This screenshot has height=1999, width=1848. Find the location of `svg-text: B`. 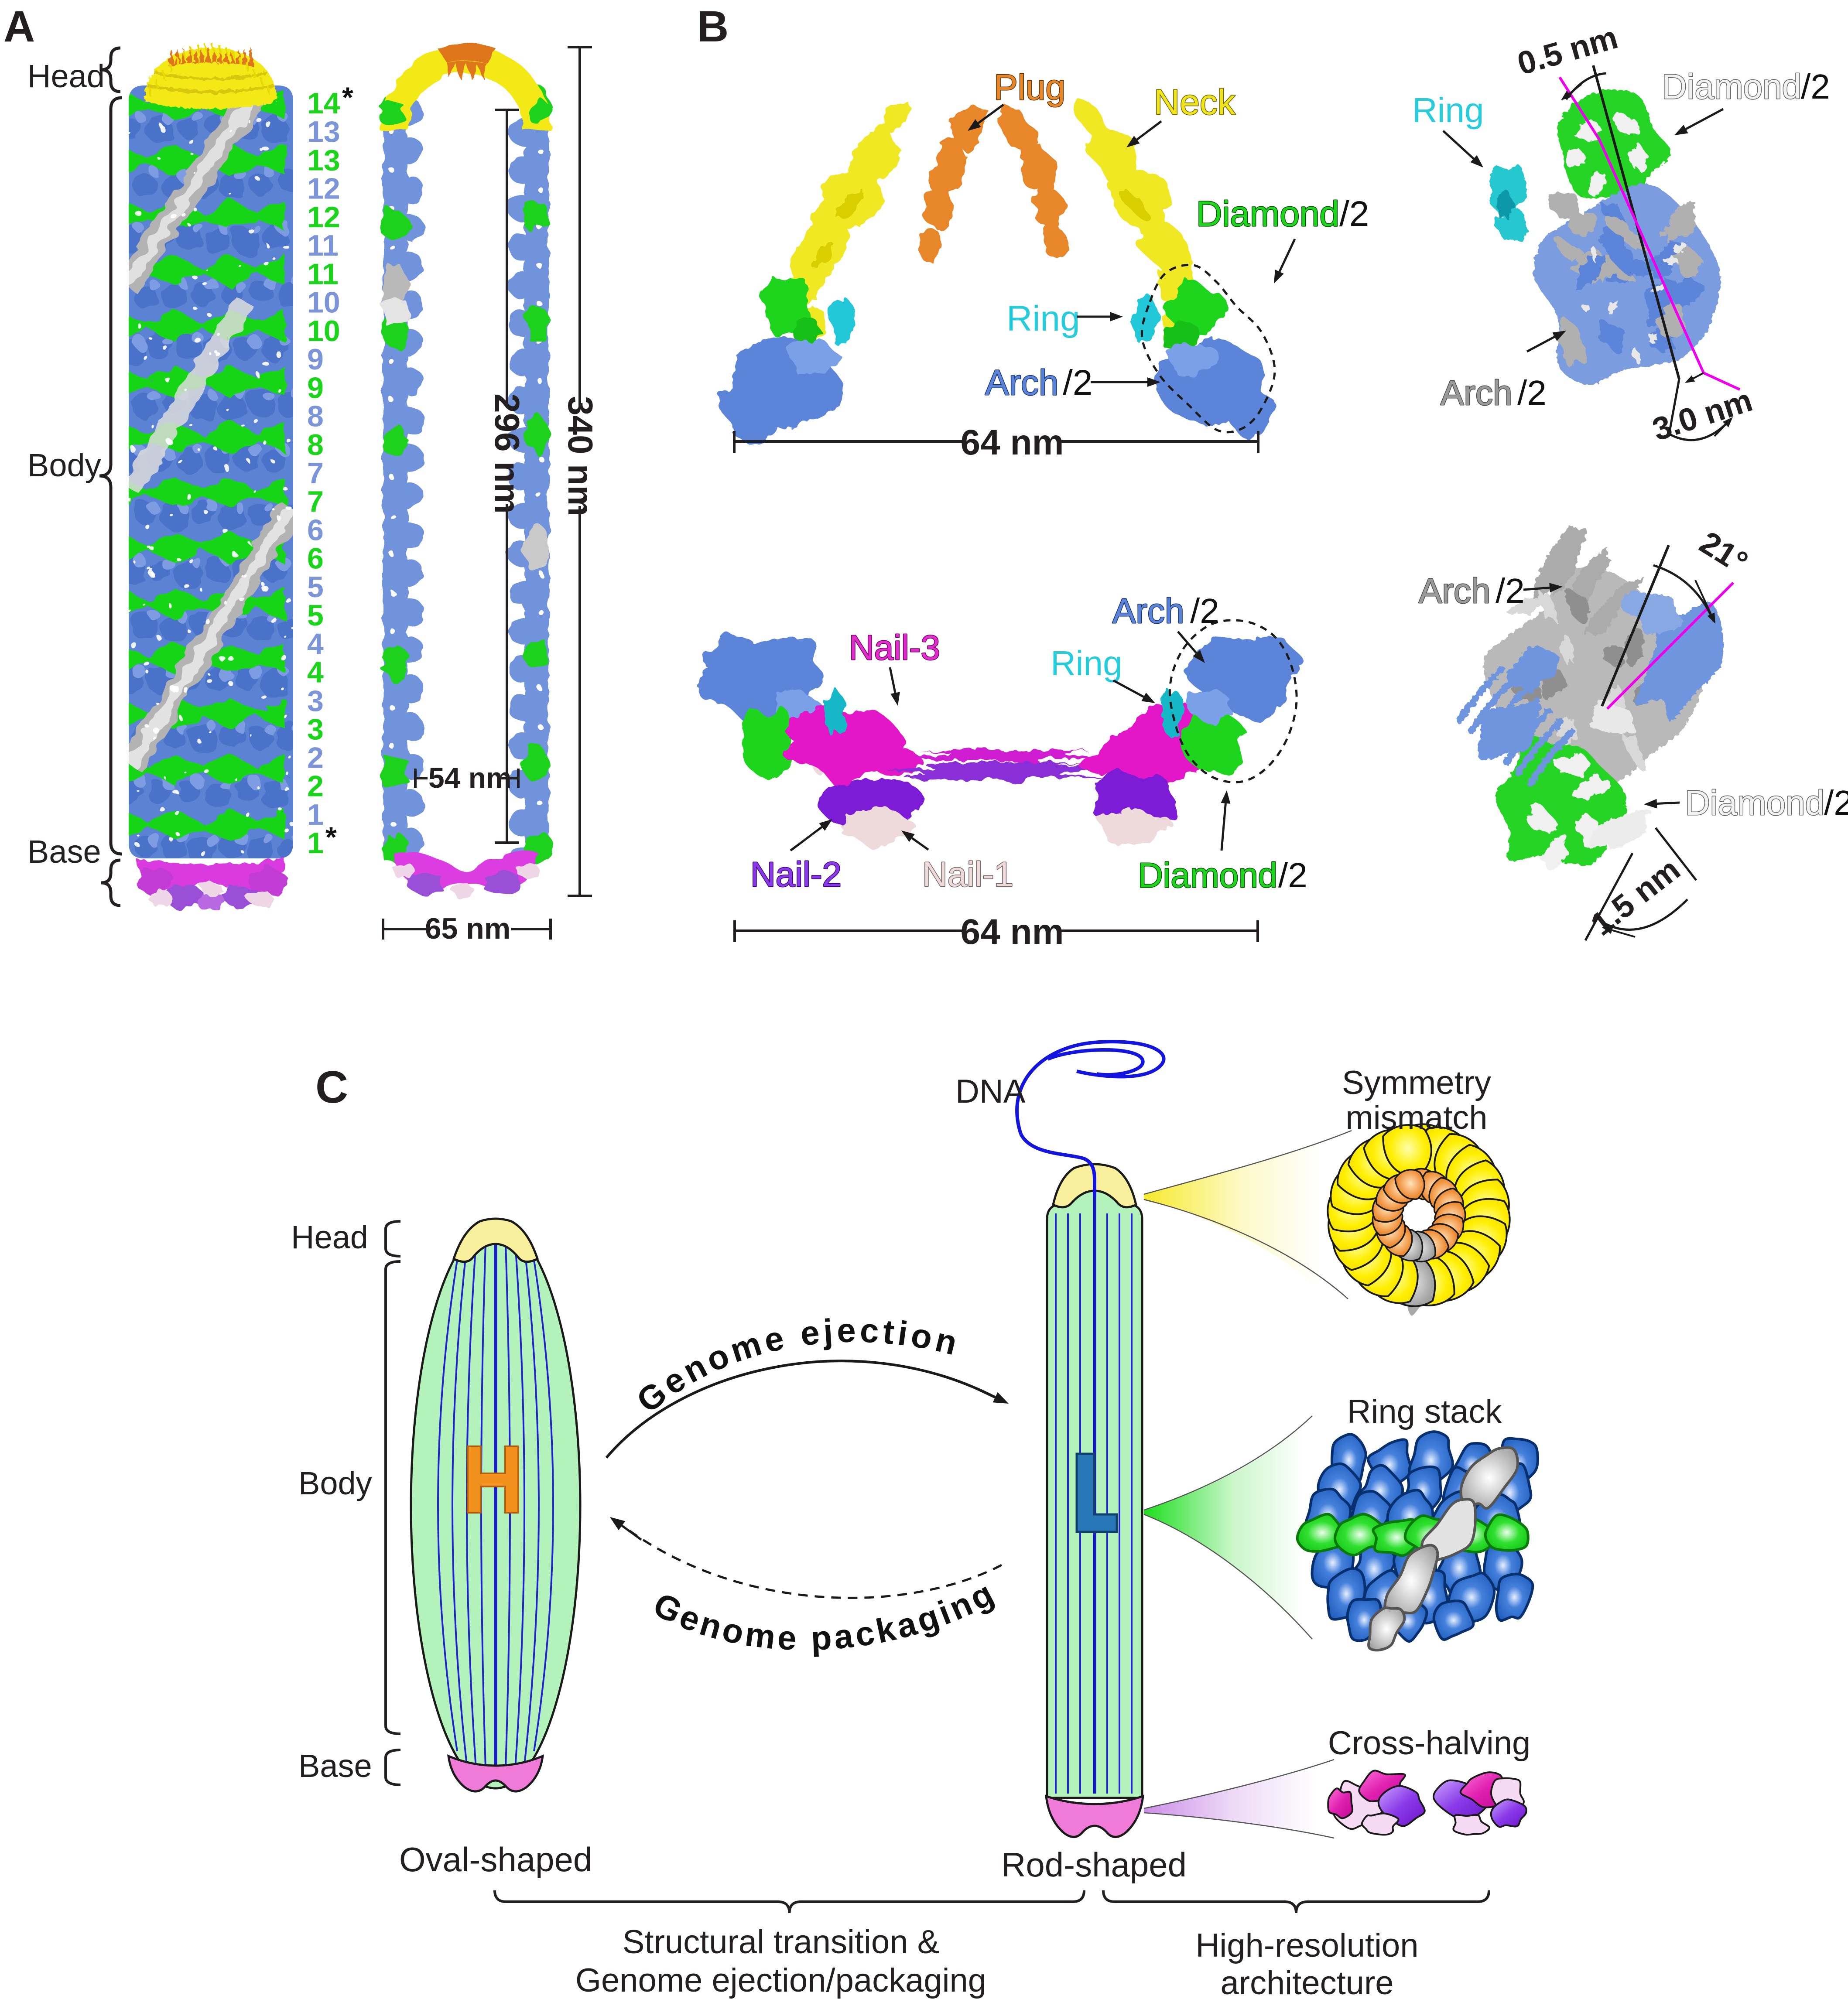

svg-text: B is located at coordinates (713, 27).